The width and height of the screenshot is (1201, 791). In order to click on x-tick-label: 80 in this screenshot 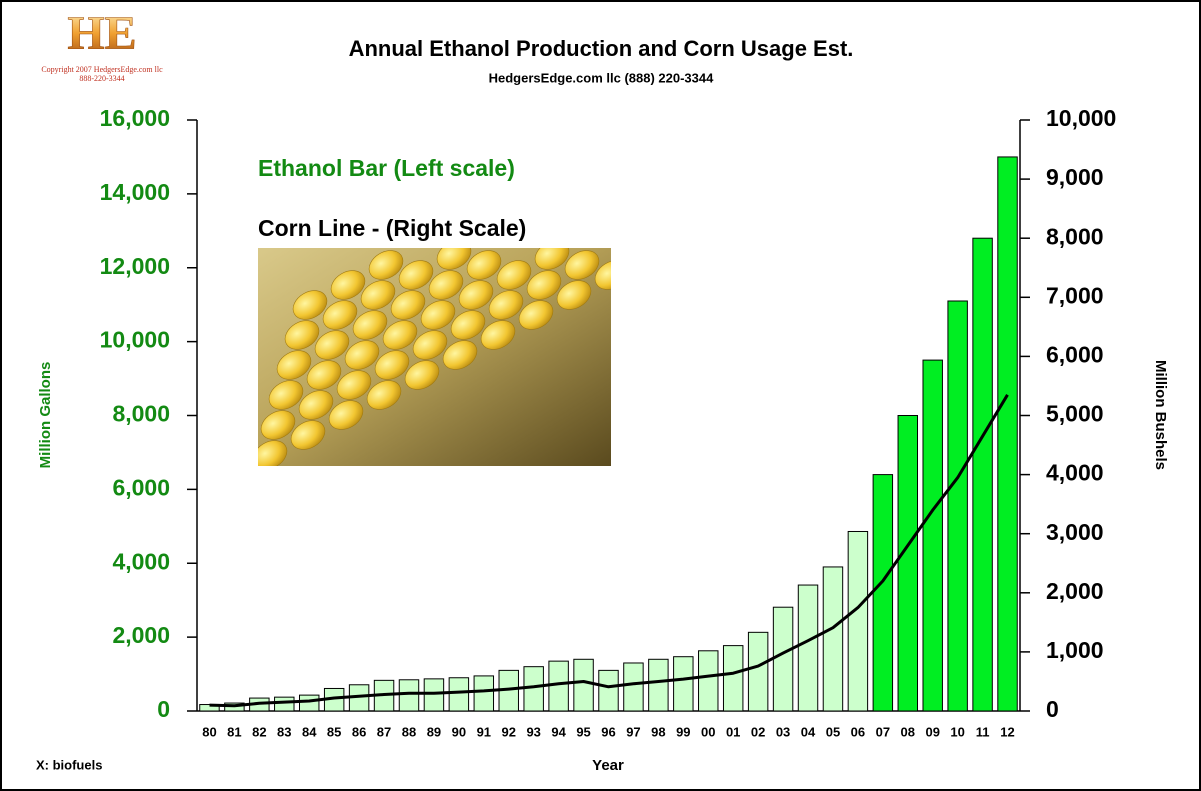, I will do `click(209, 731)`.